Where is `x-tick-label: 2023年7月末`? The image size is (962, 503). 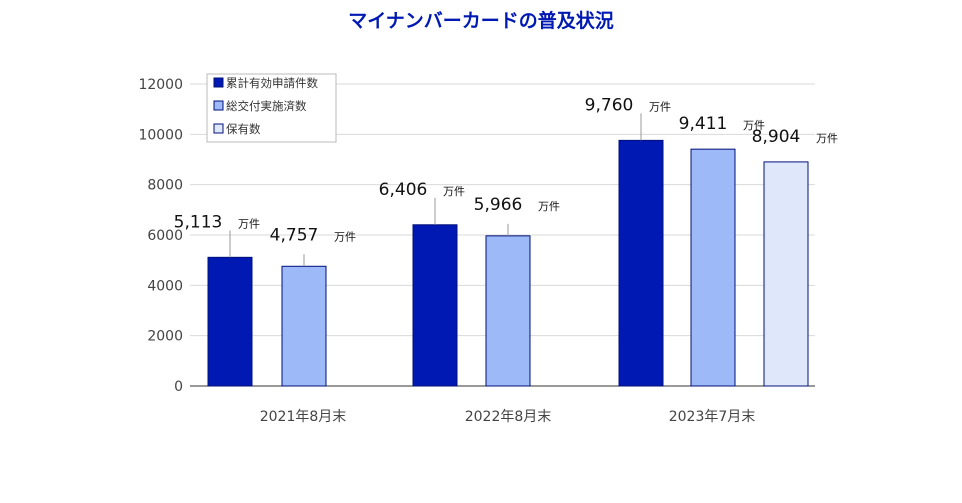
x-tick-label: 2023年7月末 is located at coordinates (712, 417).